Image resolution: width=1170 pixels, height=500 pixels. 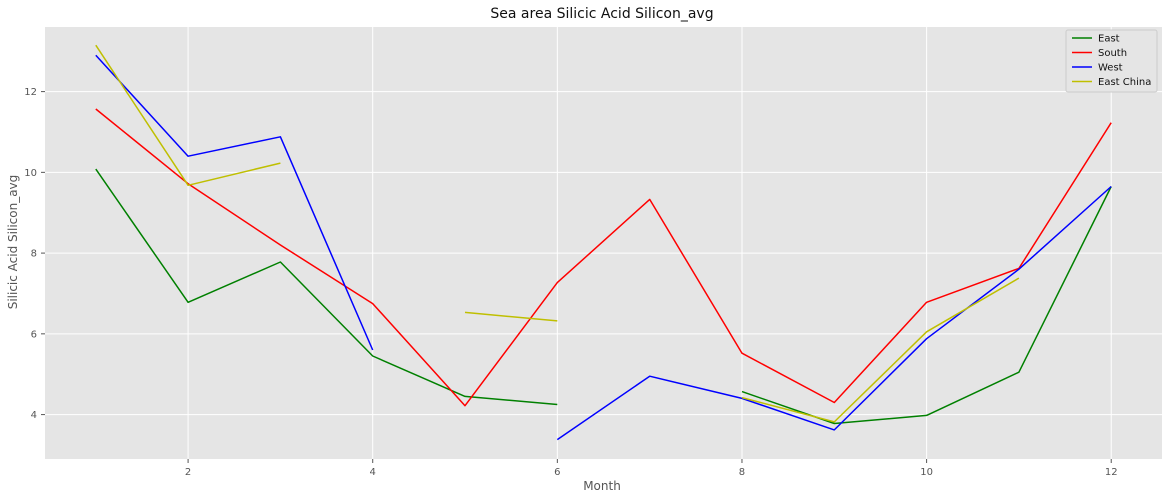 I want to click on x-axis-label: Month, so click(x=602, y=486).